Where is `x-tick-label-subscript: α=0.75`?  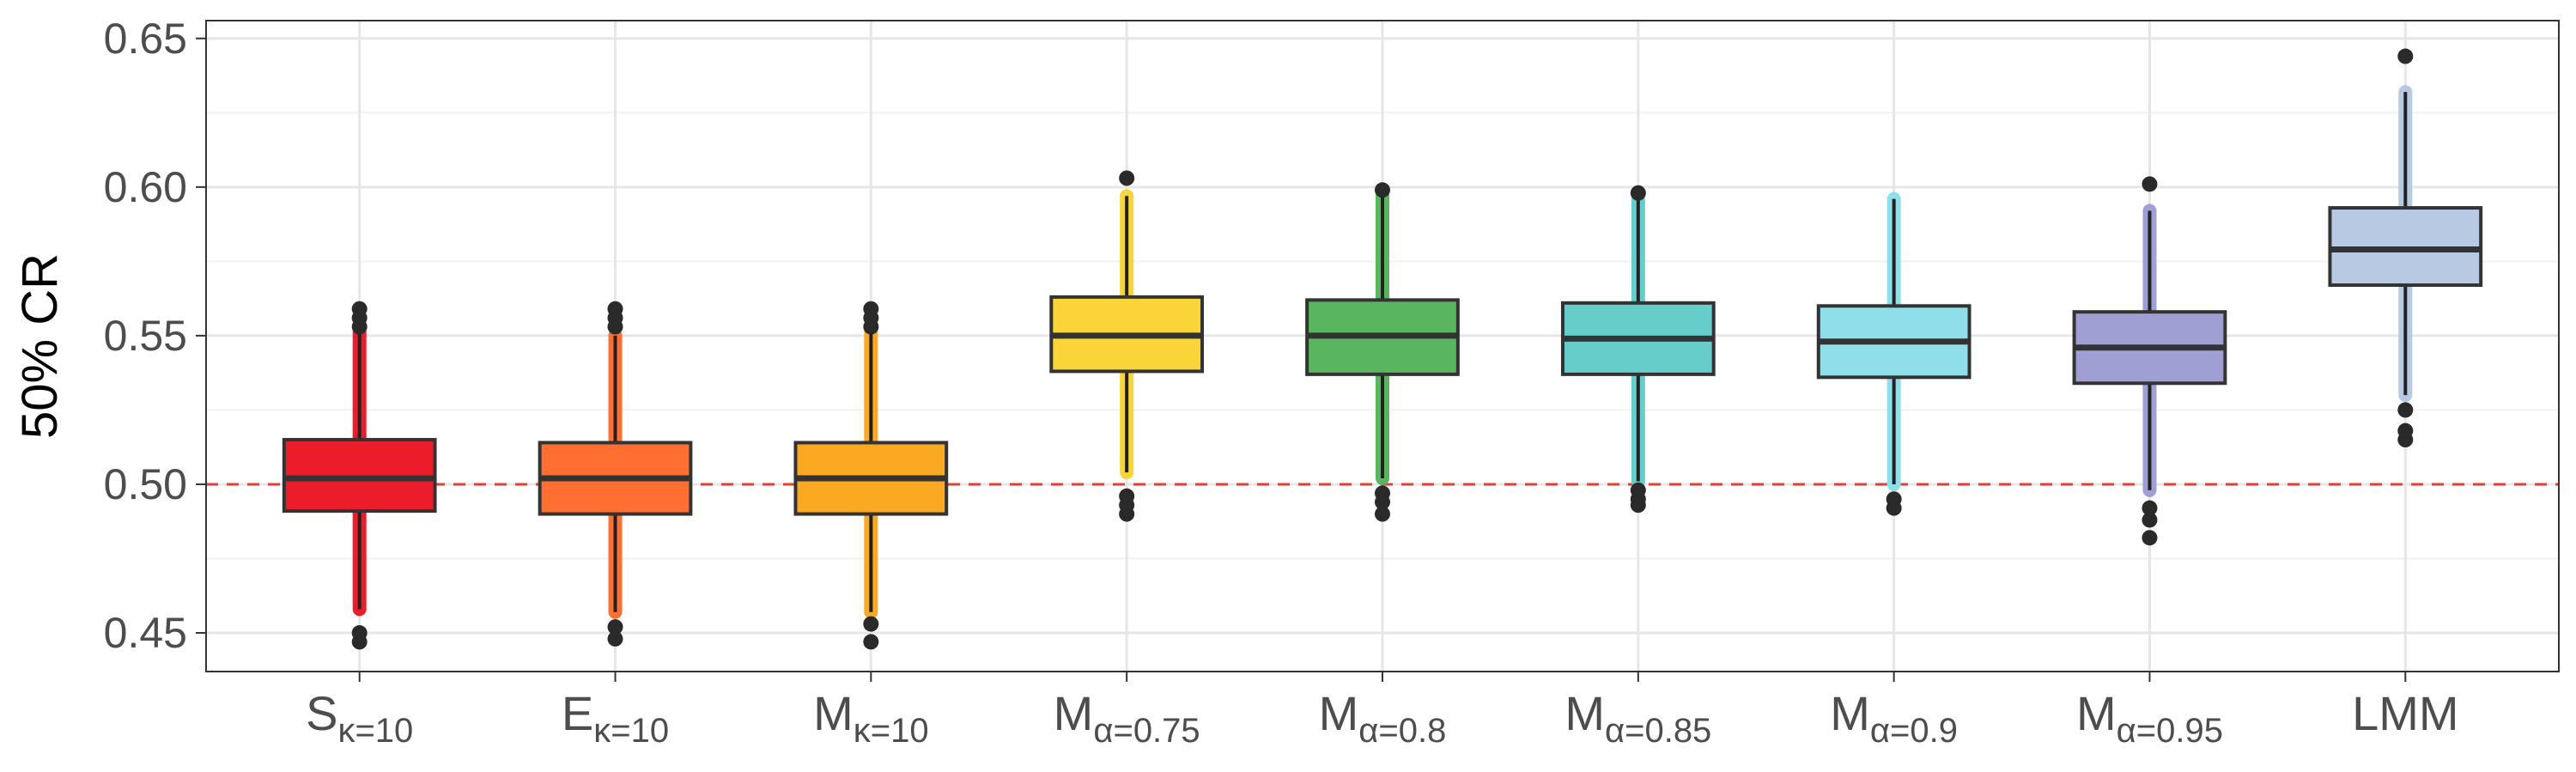 x-tick-label-subscript: α=0.75 is located at coordinates (1146, 731).